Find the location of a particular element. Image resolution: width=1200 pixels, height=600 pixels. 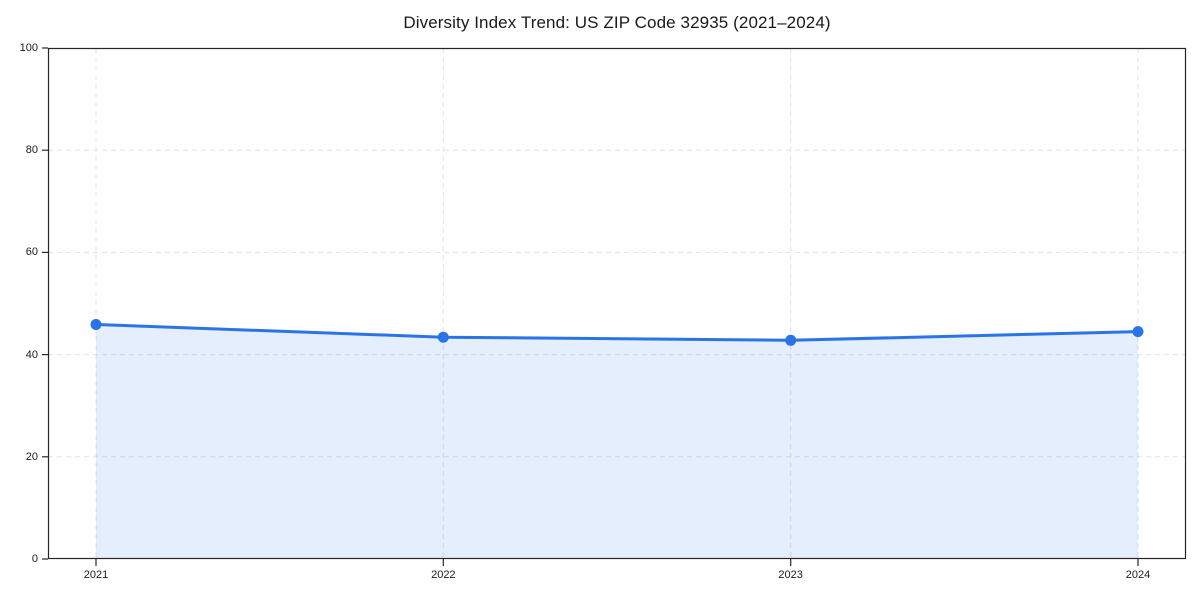

x-tick-label: 2023 is located at coordinates (790, 575).